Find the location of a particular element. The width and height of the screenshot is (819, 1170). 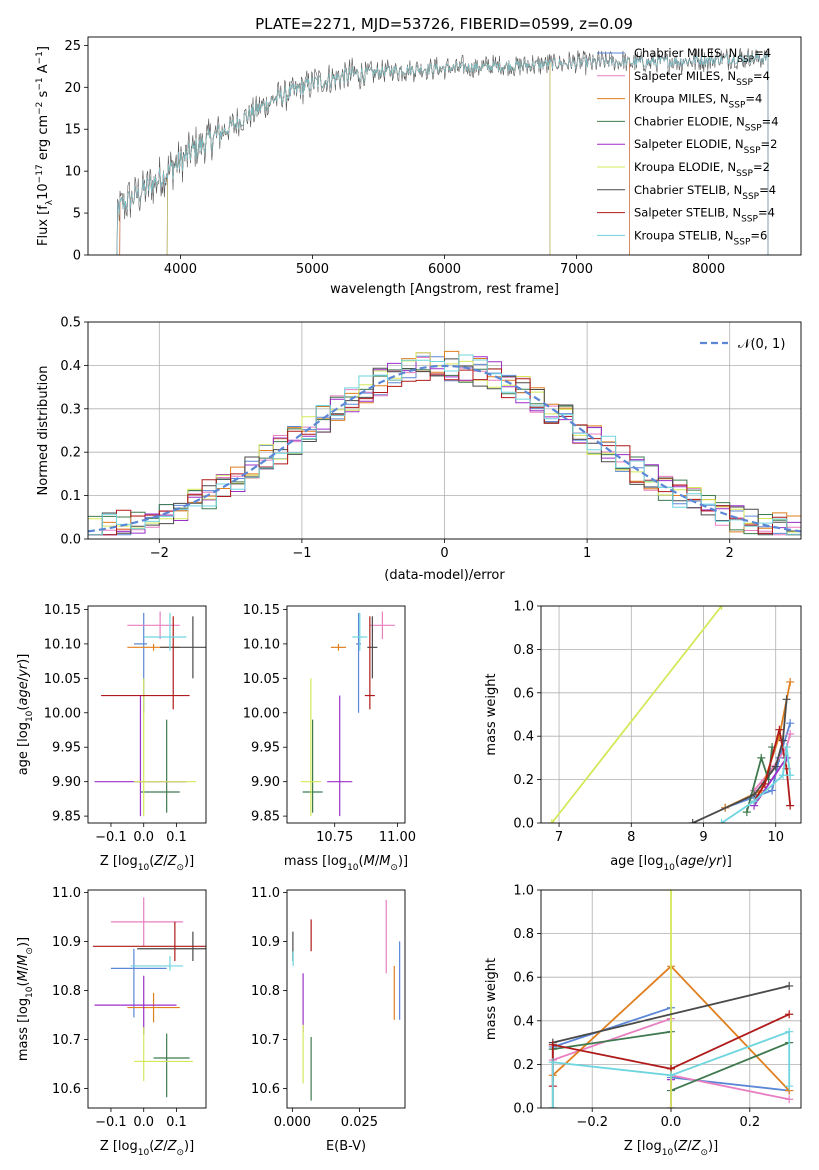

age-vs-mass-point-salpeter-stelib is located at coordinates (369, 663).